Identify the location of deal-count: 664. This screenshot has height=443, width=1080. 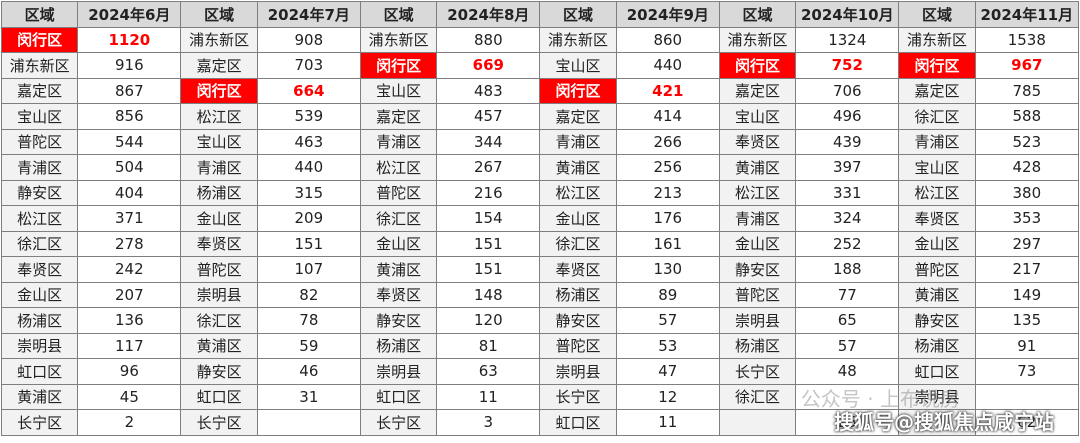
(308, 90).